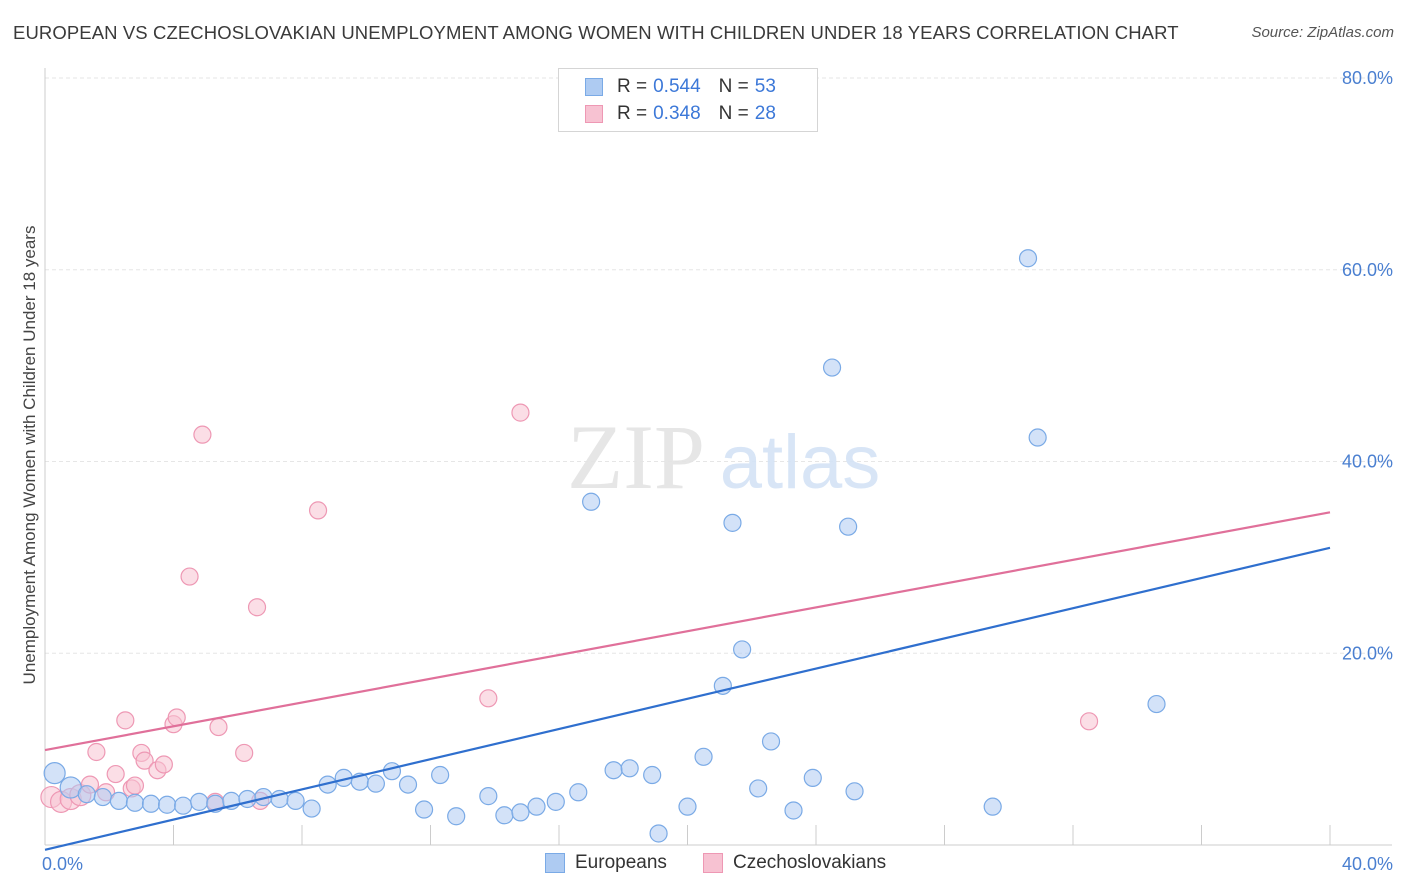  I want to click on czechoslovakians-label: Czechoslovakians, so click(810, 862).